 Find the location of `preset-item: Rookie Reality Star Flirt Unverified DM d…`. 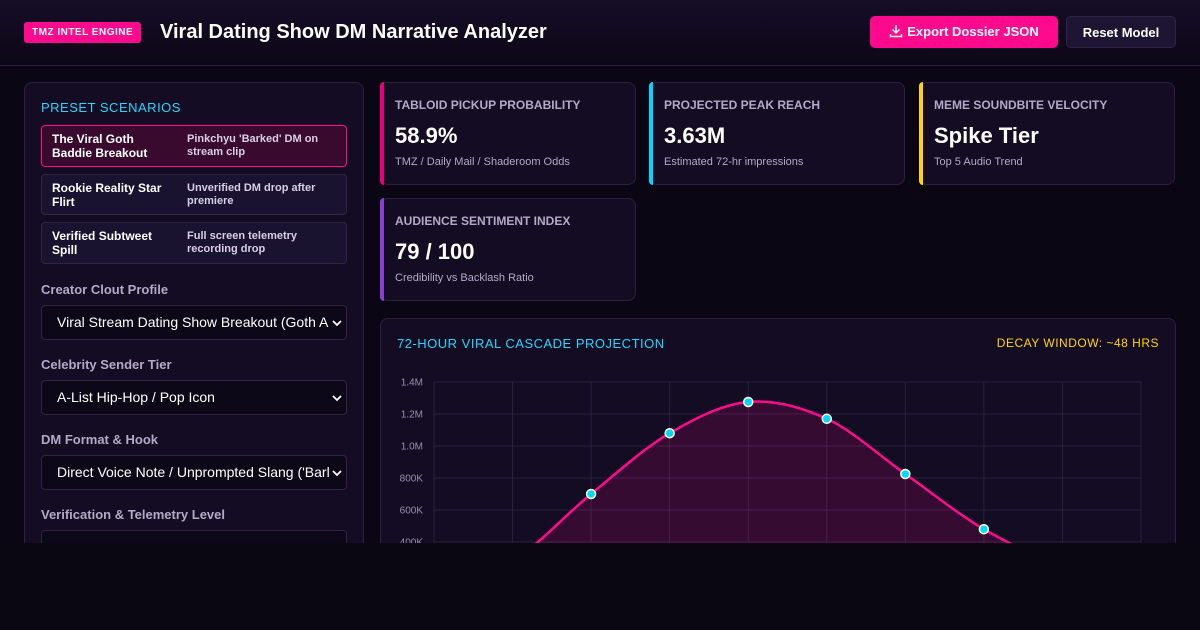

preset-item: Rookie Reality Star Flirt Unverified DM d… is located at coordinates (194, 194).